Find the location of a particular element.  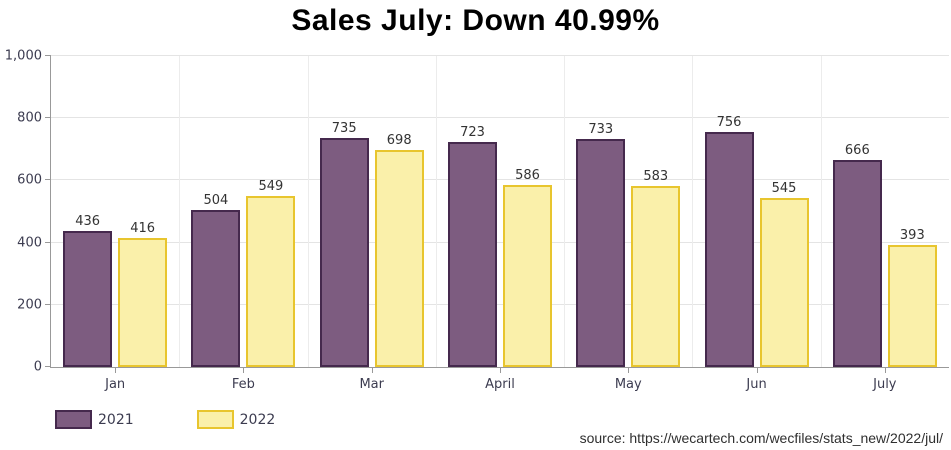

y-axis-label-800: 800 is located at coordinates (29, 118).